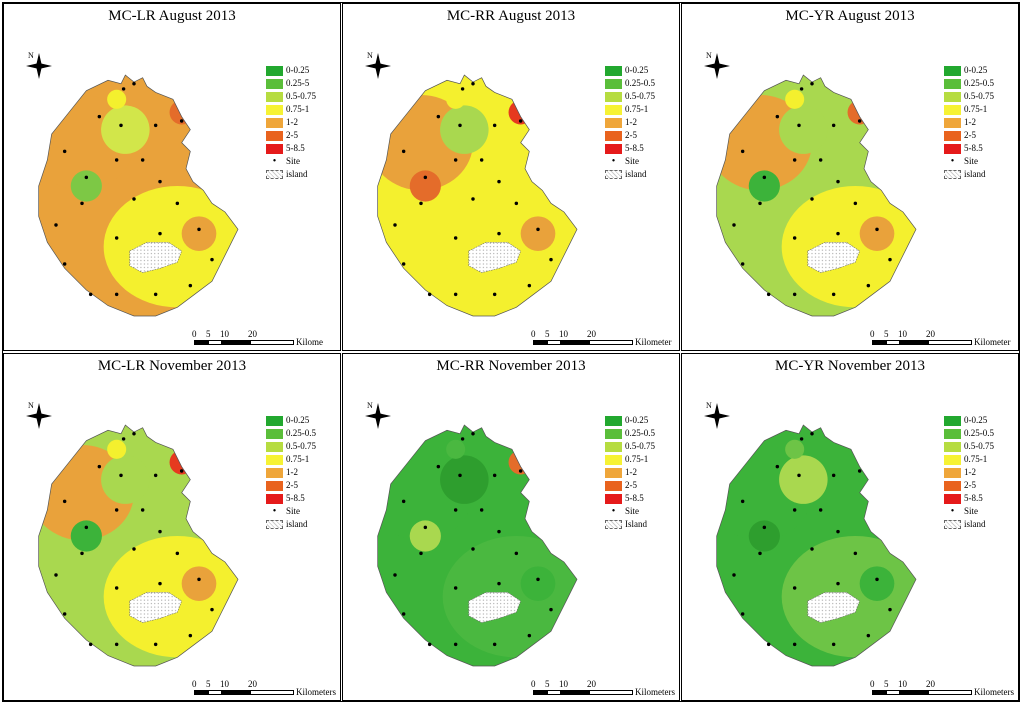 Image resolution: width=1024 pixels, height=706 pixels. I want to click on panel-title: MC-RR November 2013, so click(511, 366).